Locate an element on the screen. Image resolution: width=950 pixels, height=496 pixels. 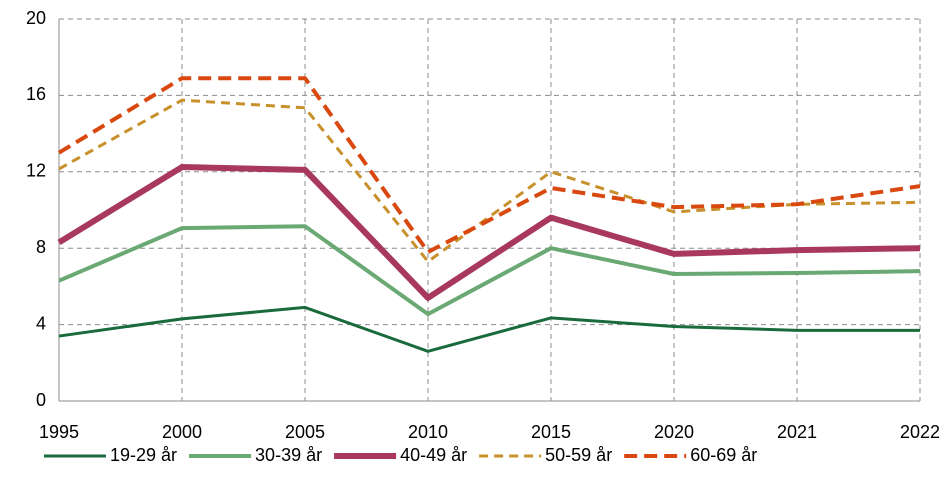
y-tick-label: 12 is located at coordinates (36, 171).